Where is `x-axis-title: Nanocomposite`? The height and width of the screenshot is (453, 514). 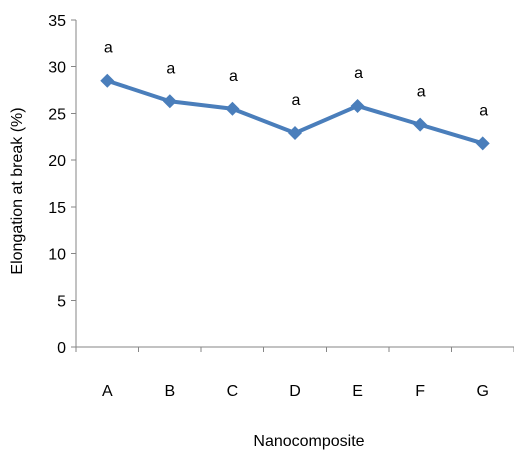 x-axis-title: Nanocomposite is located at coordinates (308, 441).